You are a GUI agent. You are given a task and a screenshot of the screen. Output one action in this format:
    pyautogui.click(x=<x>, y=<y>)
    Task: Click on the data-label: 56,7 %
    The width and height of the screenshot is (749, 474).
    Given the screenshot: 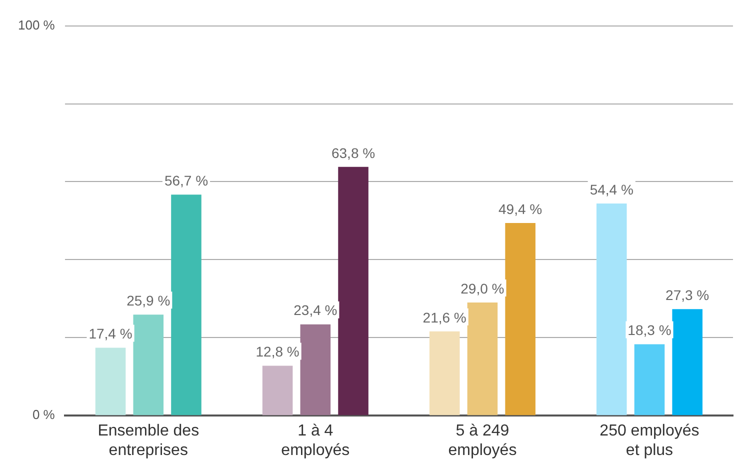 What is the action you would take?
    pyautogui.click(x=186, y=180)
    